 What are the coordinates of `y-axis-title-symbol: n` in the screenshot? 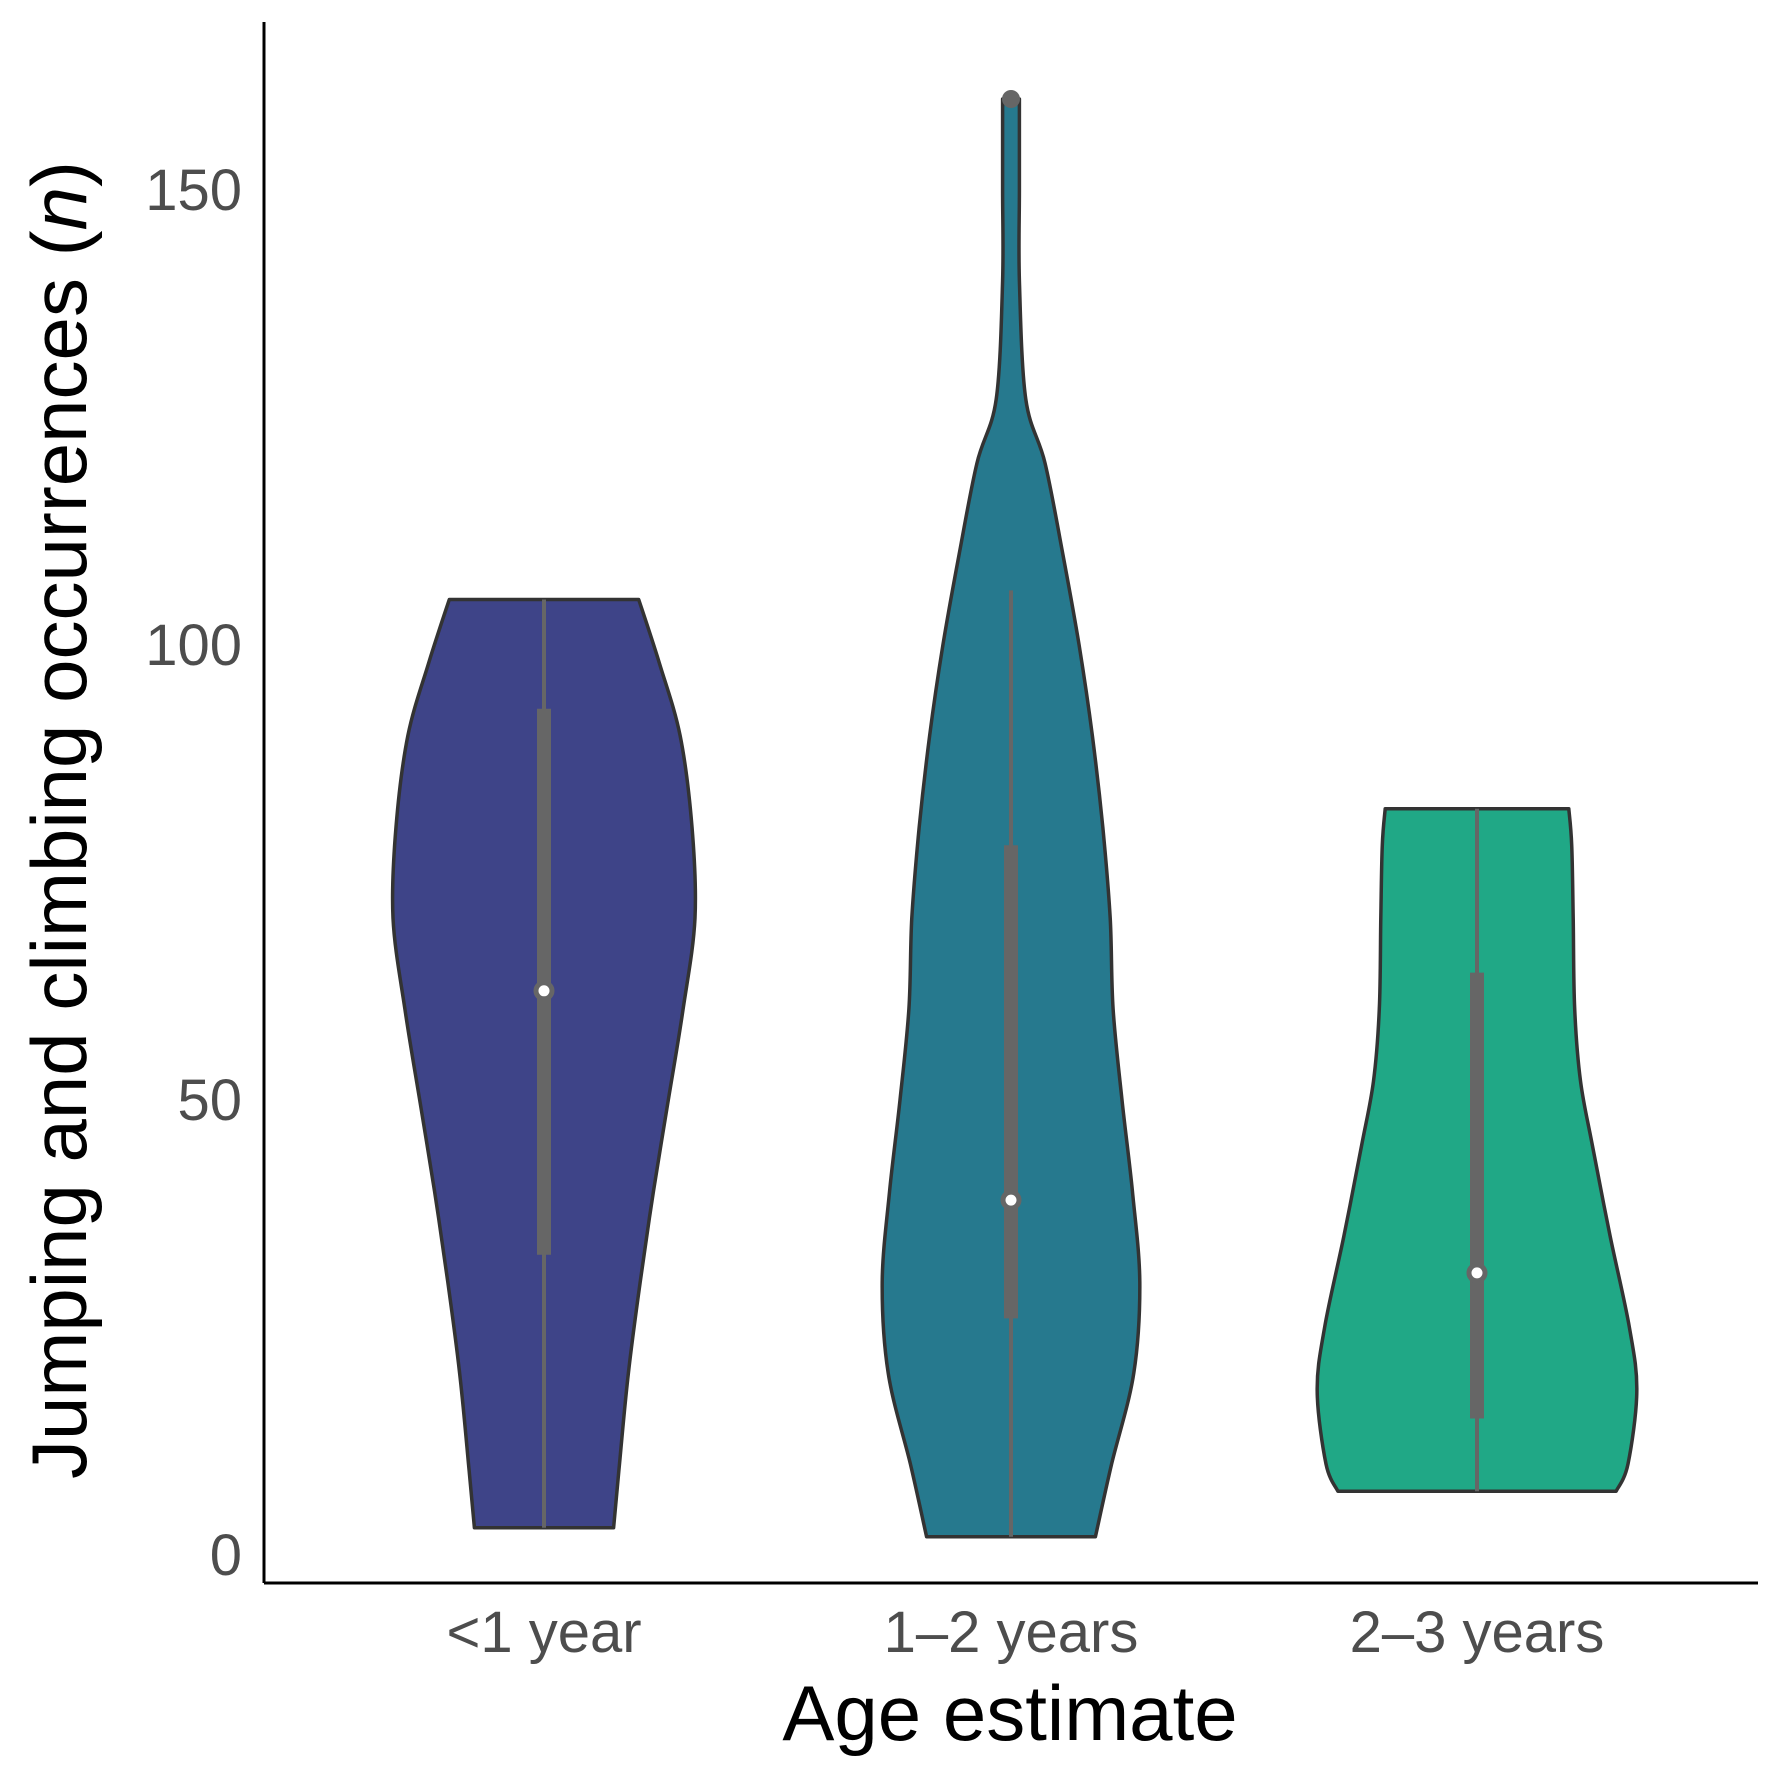 It's located at (59, 208).